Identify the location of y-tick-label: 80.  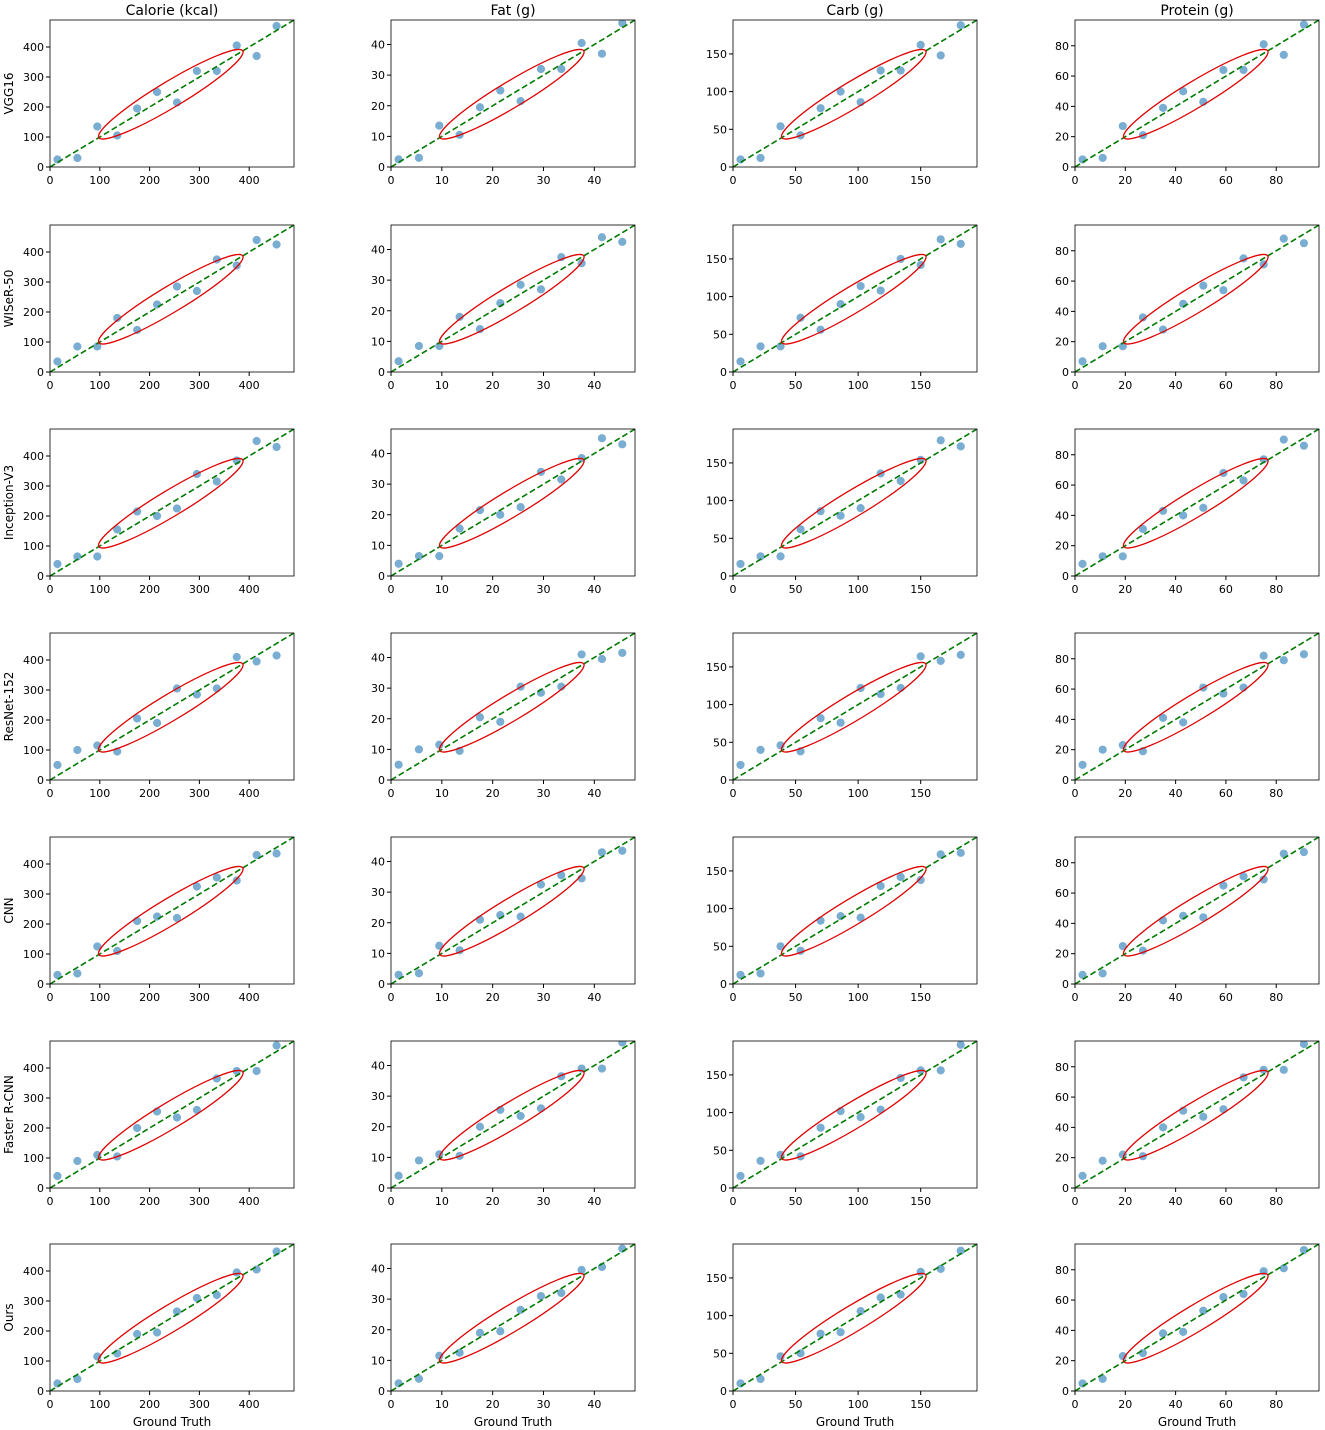
(1062, 46).